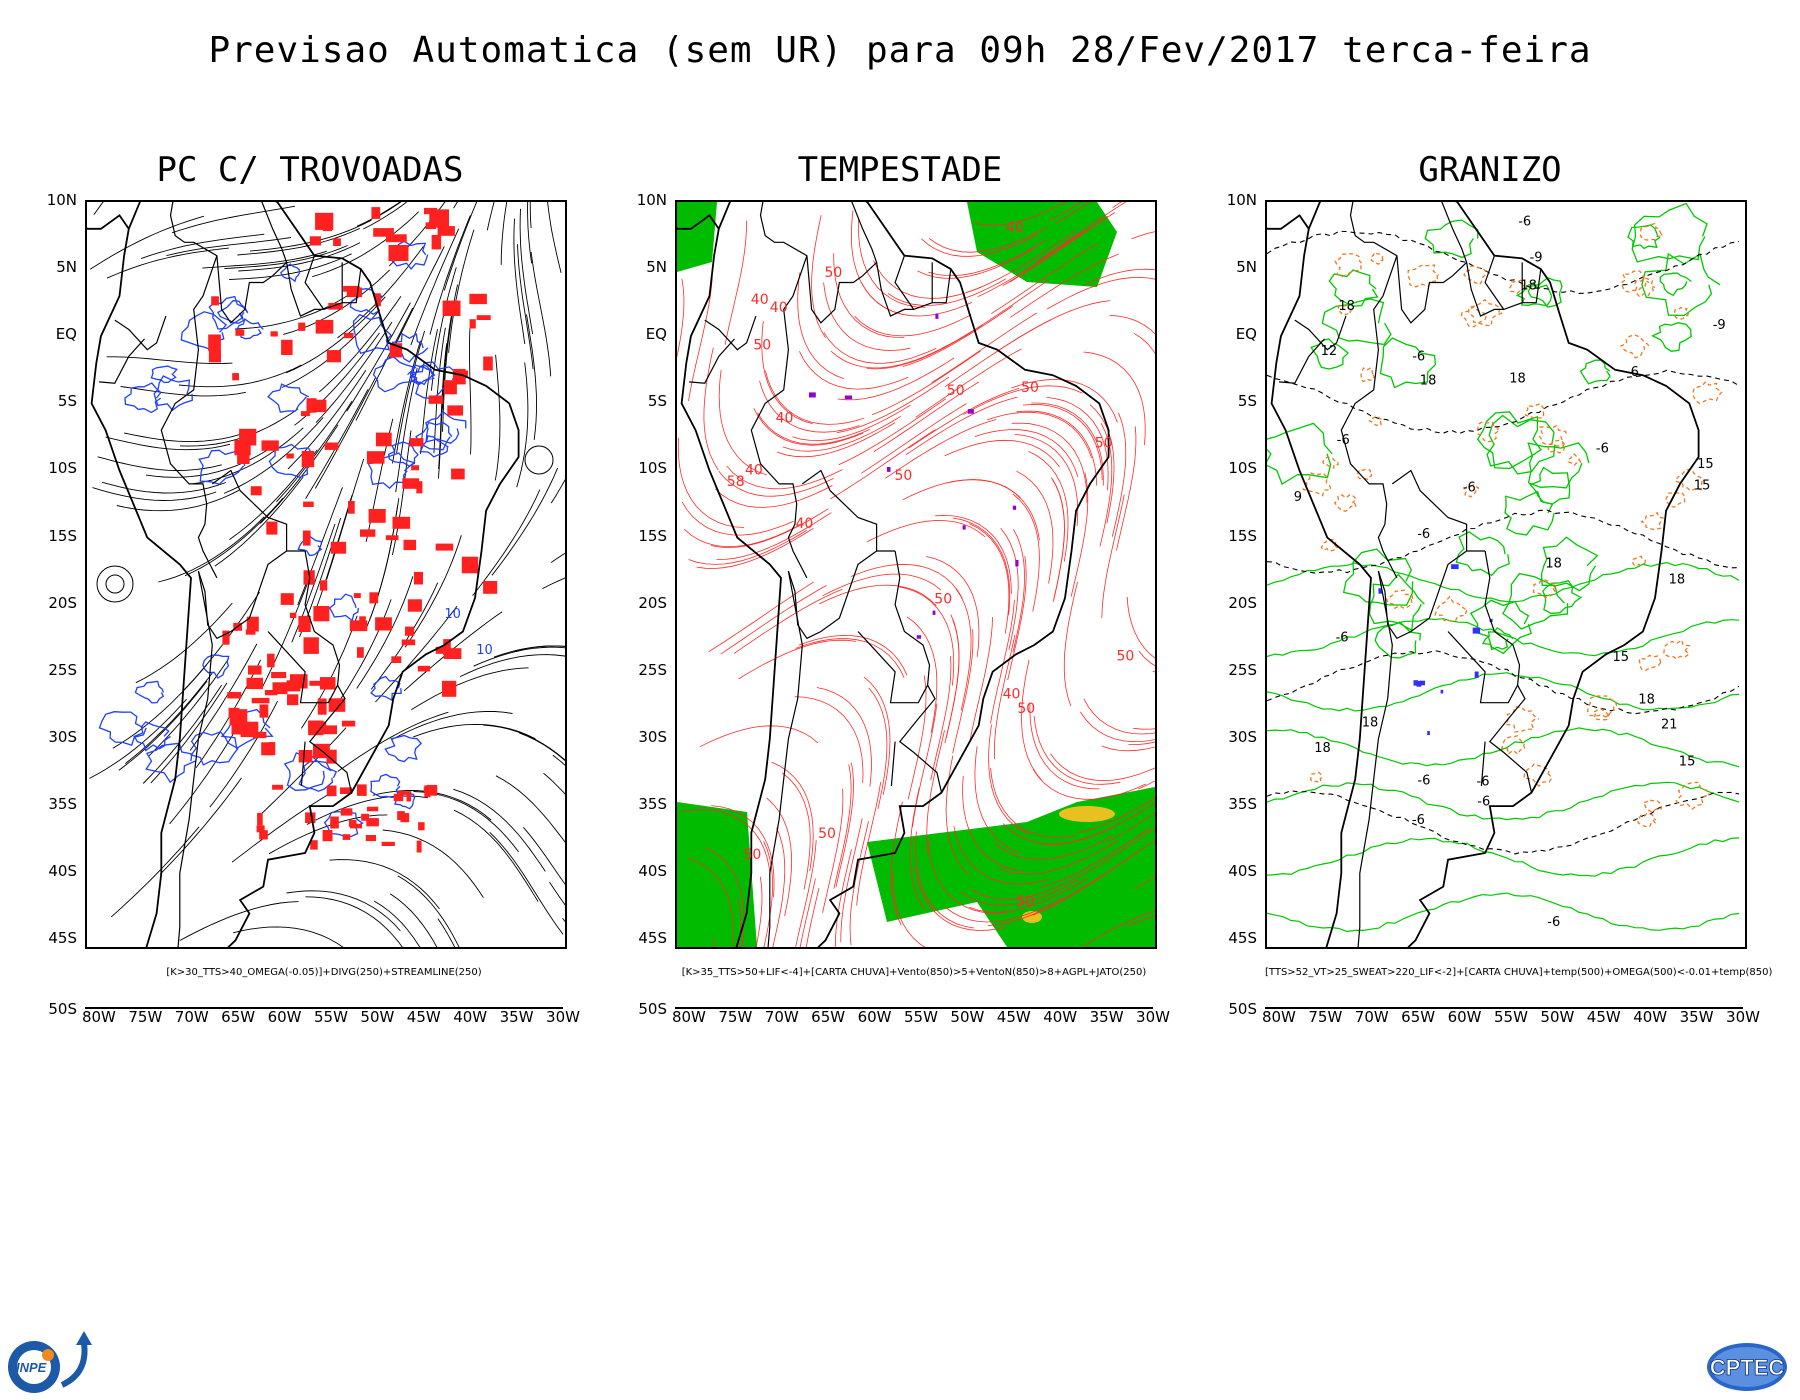 This screenshot has width=1800, height=1400. I want to click on central-america-coastline, so click(698, 222).